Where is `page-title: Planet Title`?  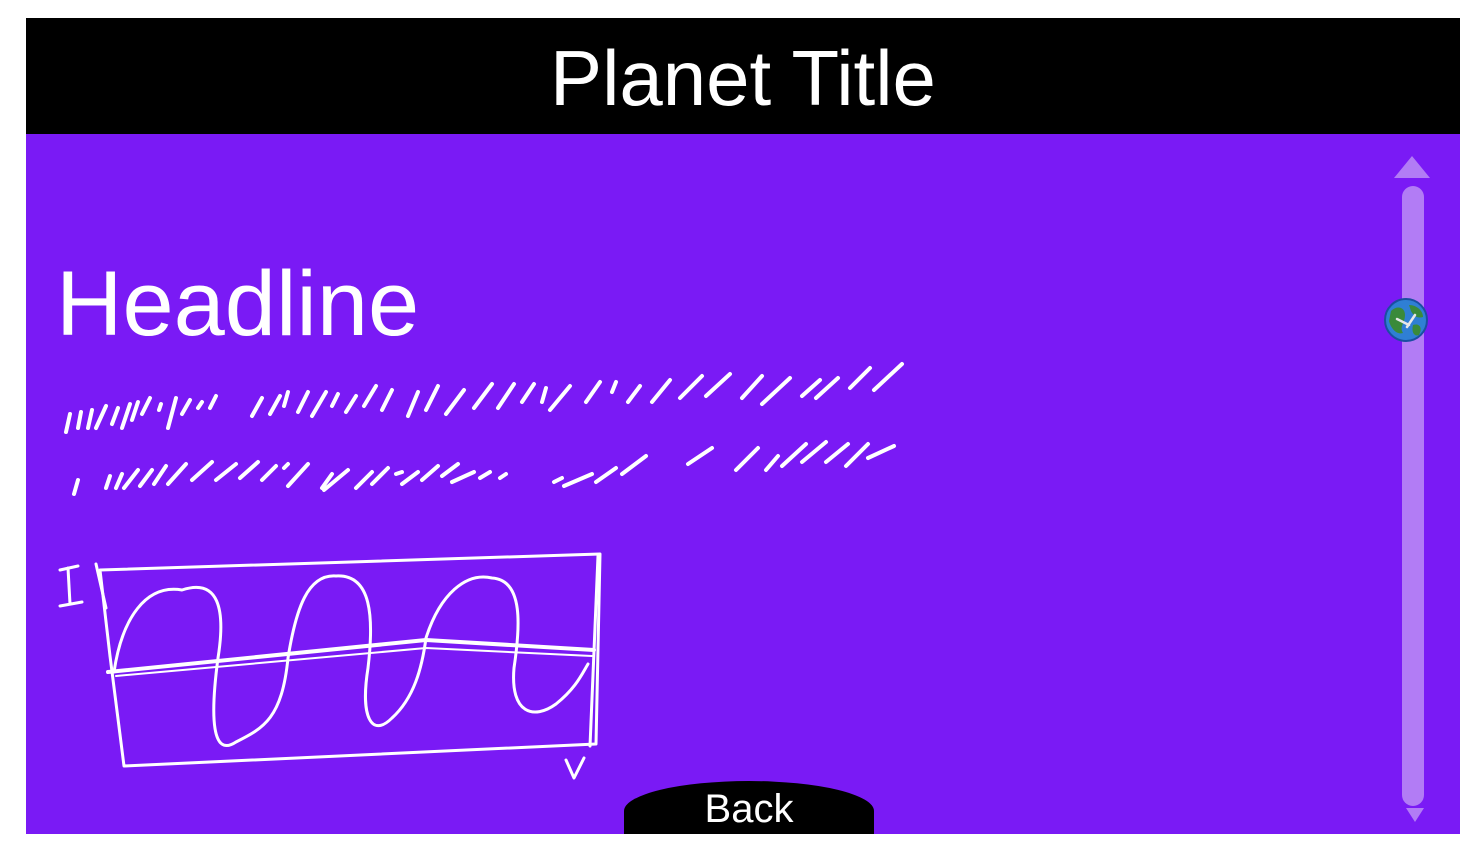
page-title: Planet Title is located at coordinates (743, 78).